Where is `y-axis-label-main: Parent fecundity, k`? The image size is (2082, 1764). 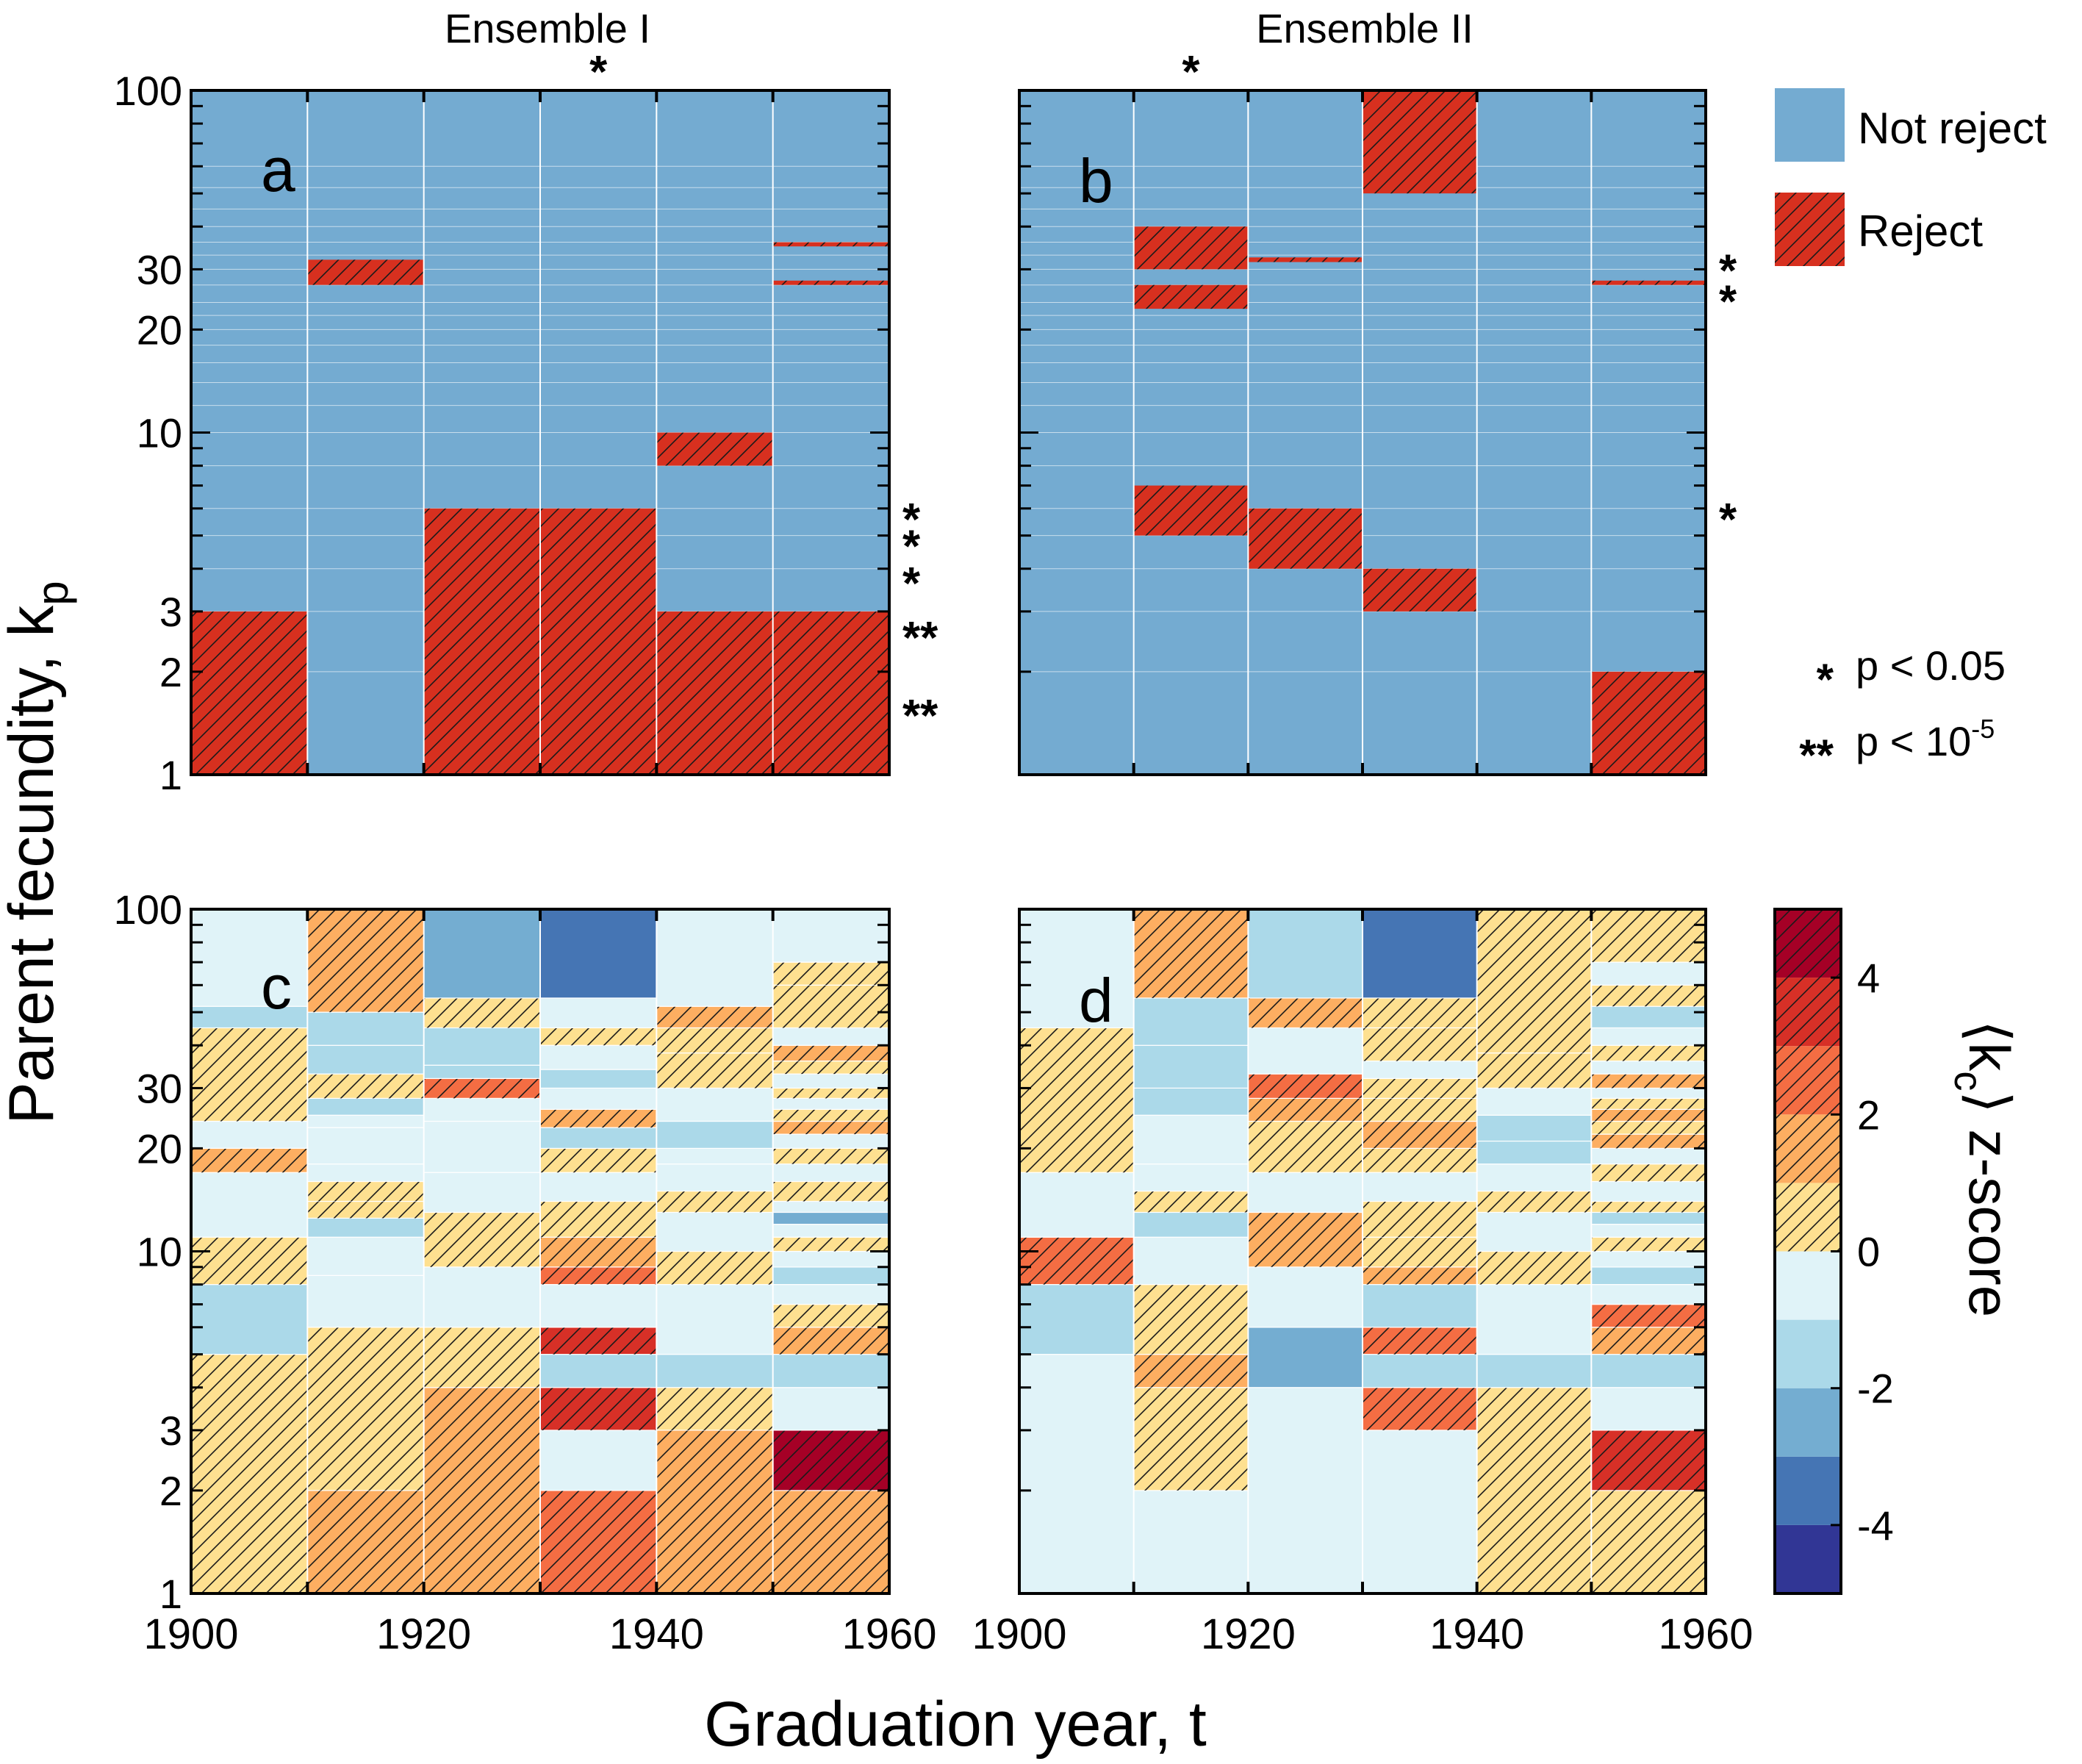 y-axis-label-main: Parent fecundity, k is located at coordinates (33, 865).